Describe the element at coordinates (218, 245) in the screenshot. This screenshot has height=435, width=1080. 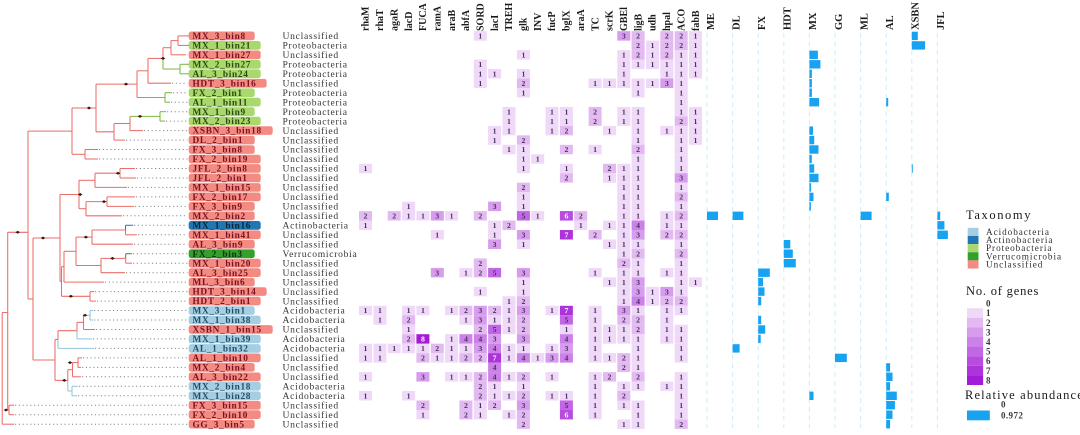
I see `svg-text: AL_3_bin9` at that location.